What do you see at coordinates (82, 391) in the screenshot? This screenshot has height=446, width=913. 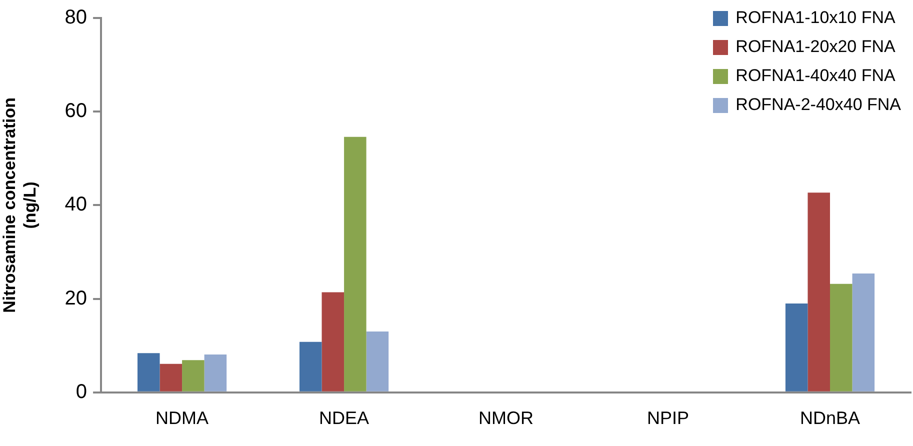 I see `y-tick-label: 0` at bounding box center [82, 391].